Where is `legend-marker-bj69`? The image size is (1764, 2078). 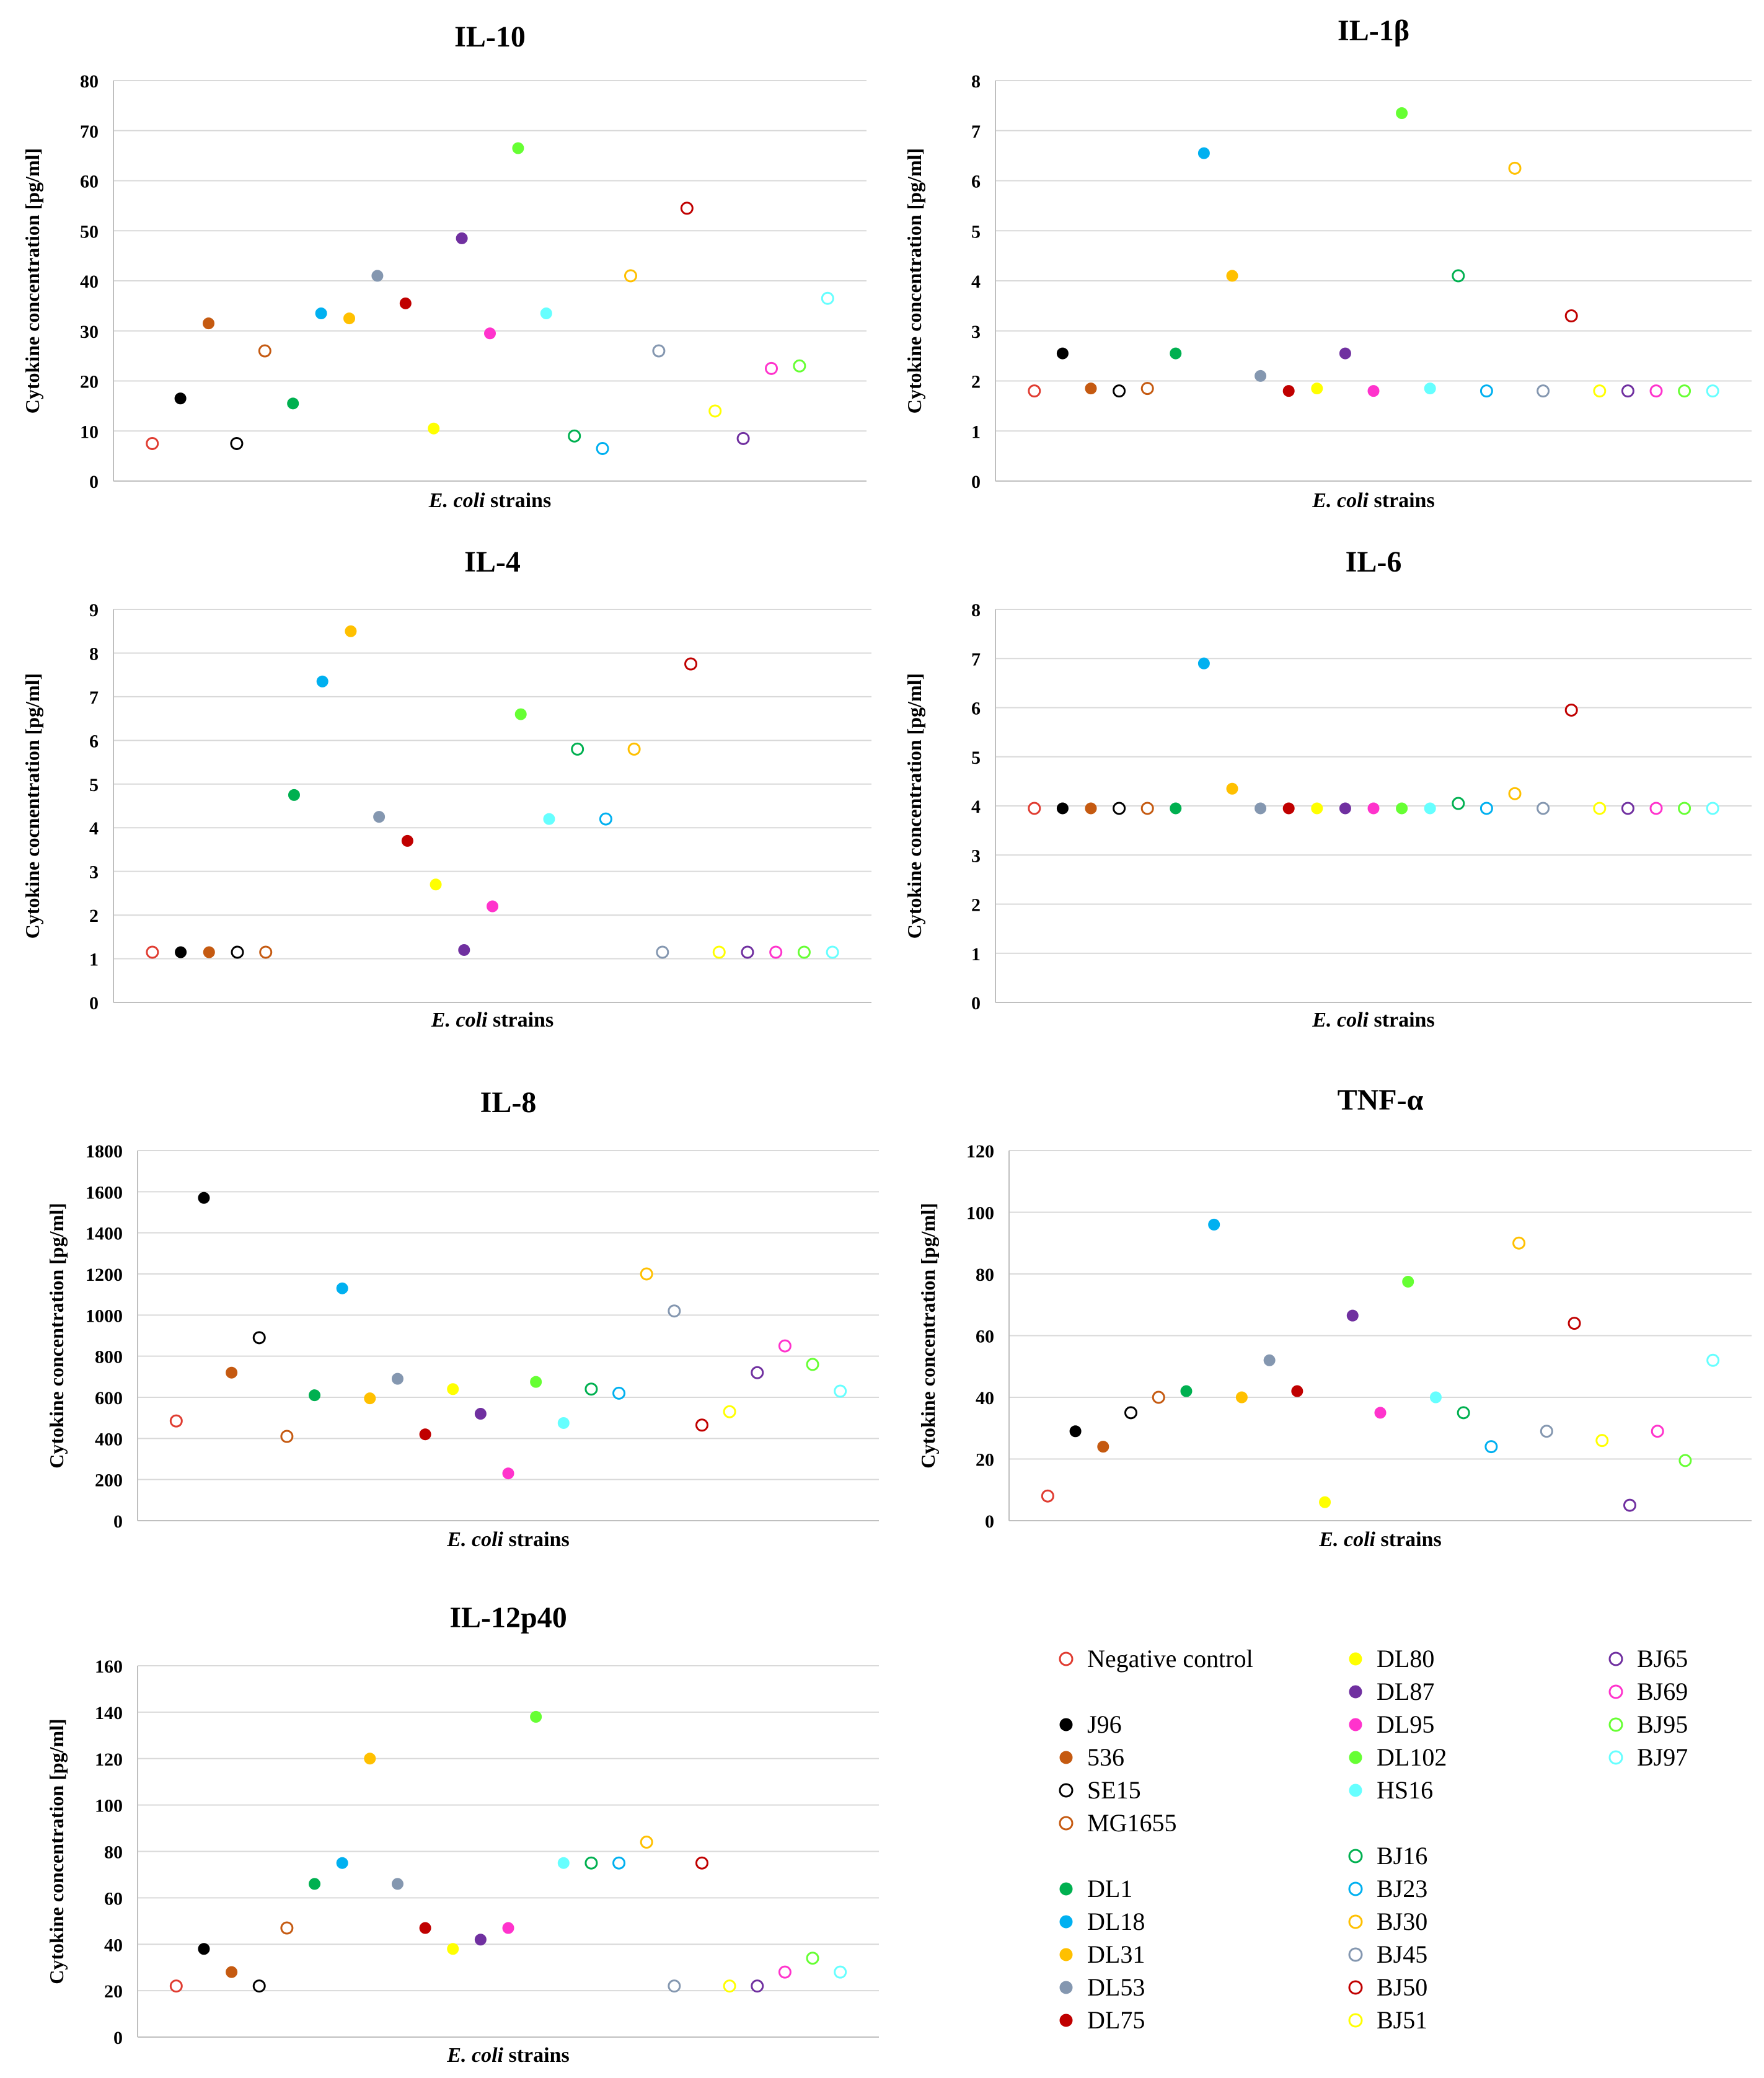
legend-marker-bj69 is located at coordinates (1615, 1692).